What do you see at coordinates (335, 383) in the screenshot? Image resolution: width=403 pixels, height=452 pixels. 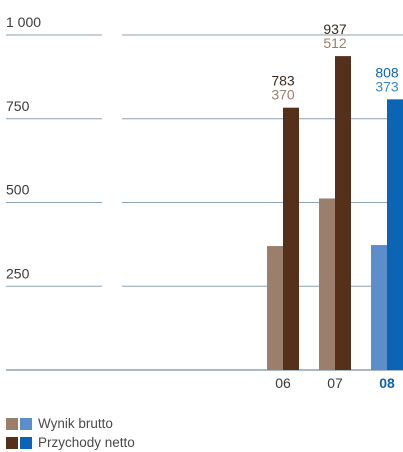 I see `x-tick-label-07: 07` at bounding box center [335, 383].